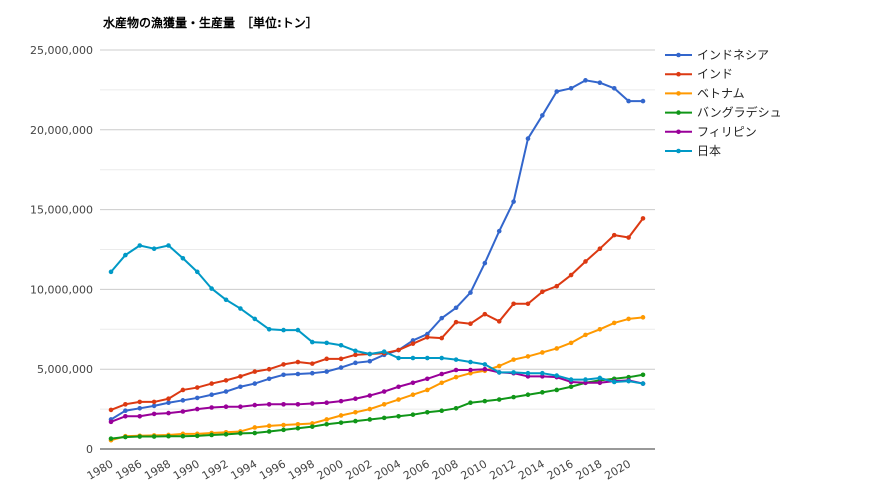  I want to click on x-tick-label: 2010, so click(474, 469).